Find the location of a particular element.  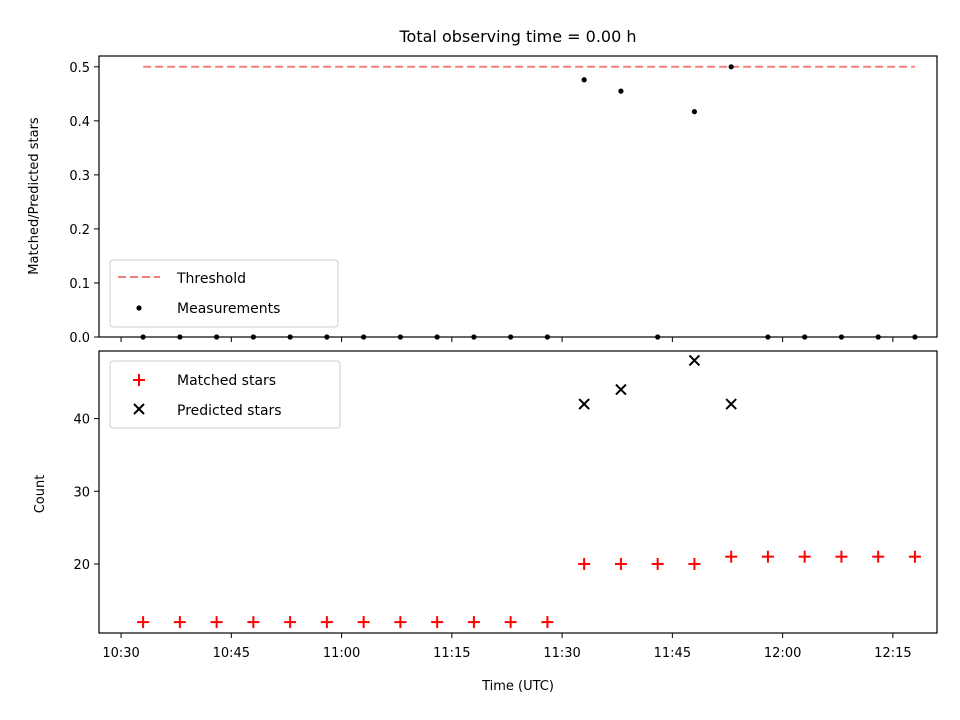

bottom-legend-box is located at coordinates (225, 394).